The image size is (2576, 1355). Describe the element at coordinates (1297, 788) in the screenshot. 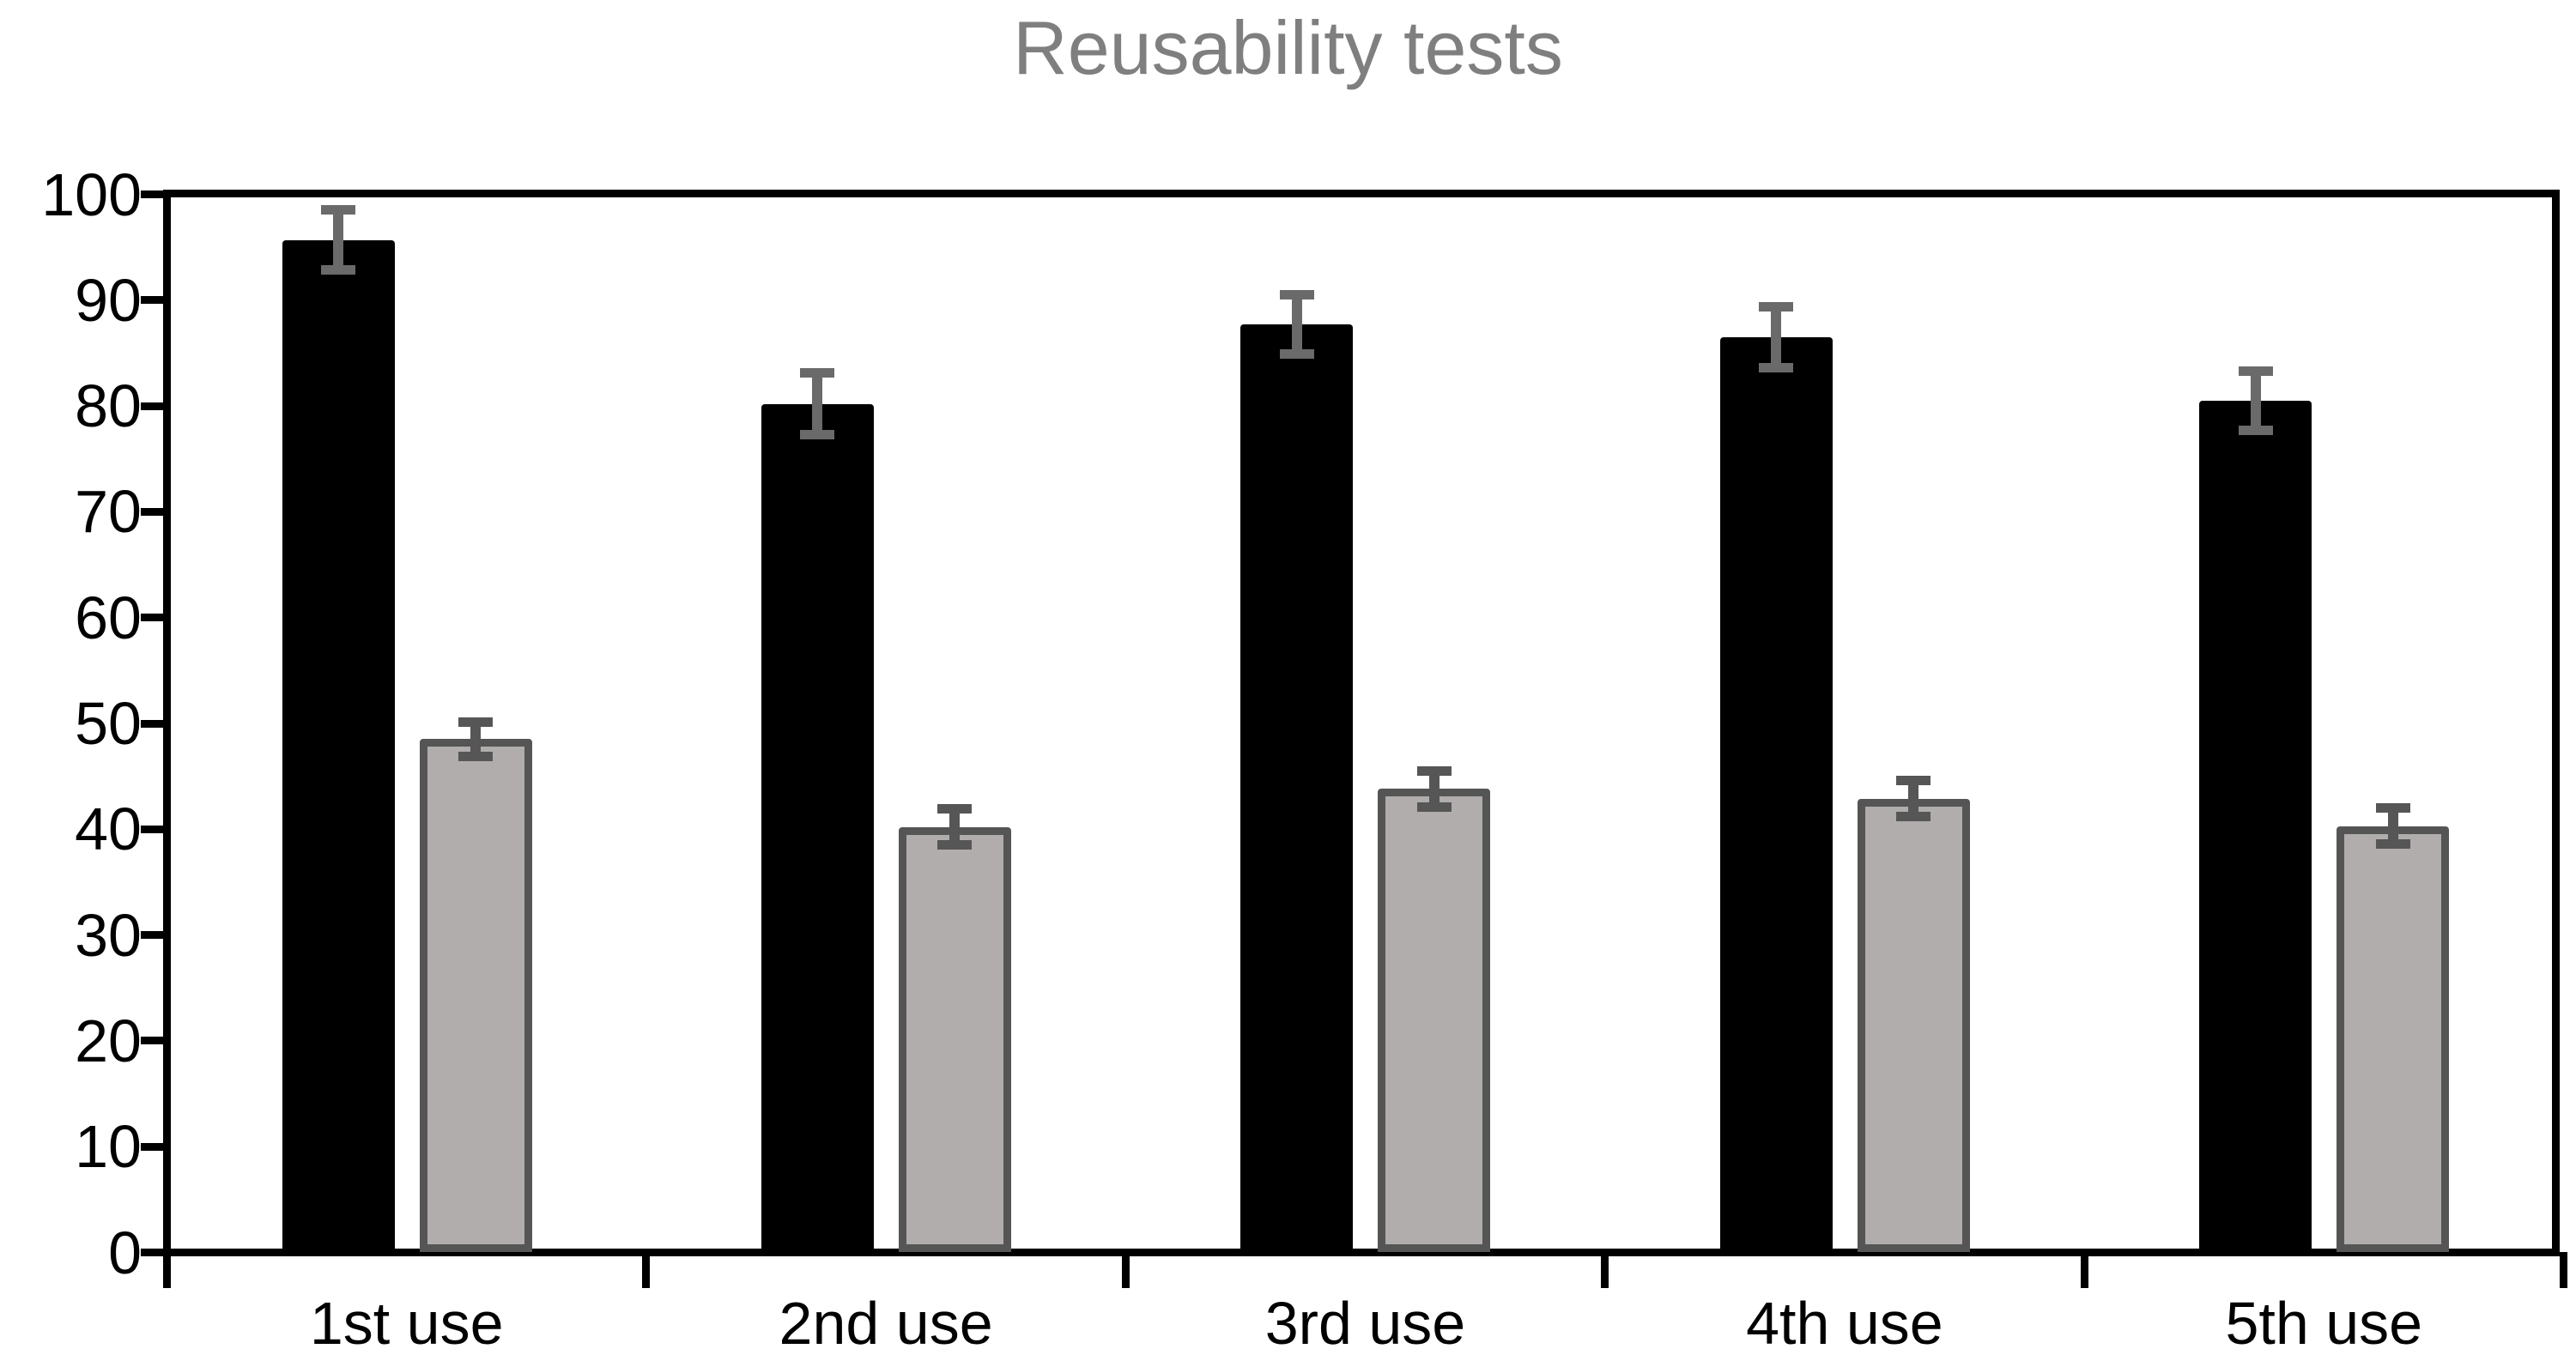

I see `bar-black-3rd-use` at that location.